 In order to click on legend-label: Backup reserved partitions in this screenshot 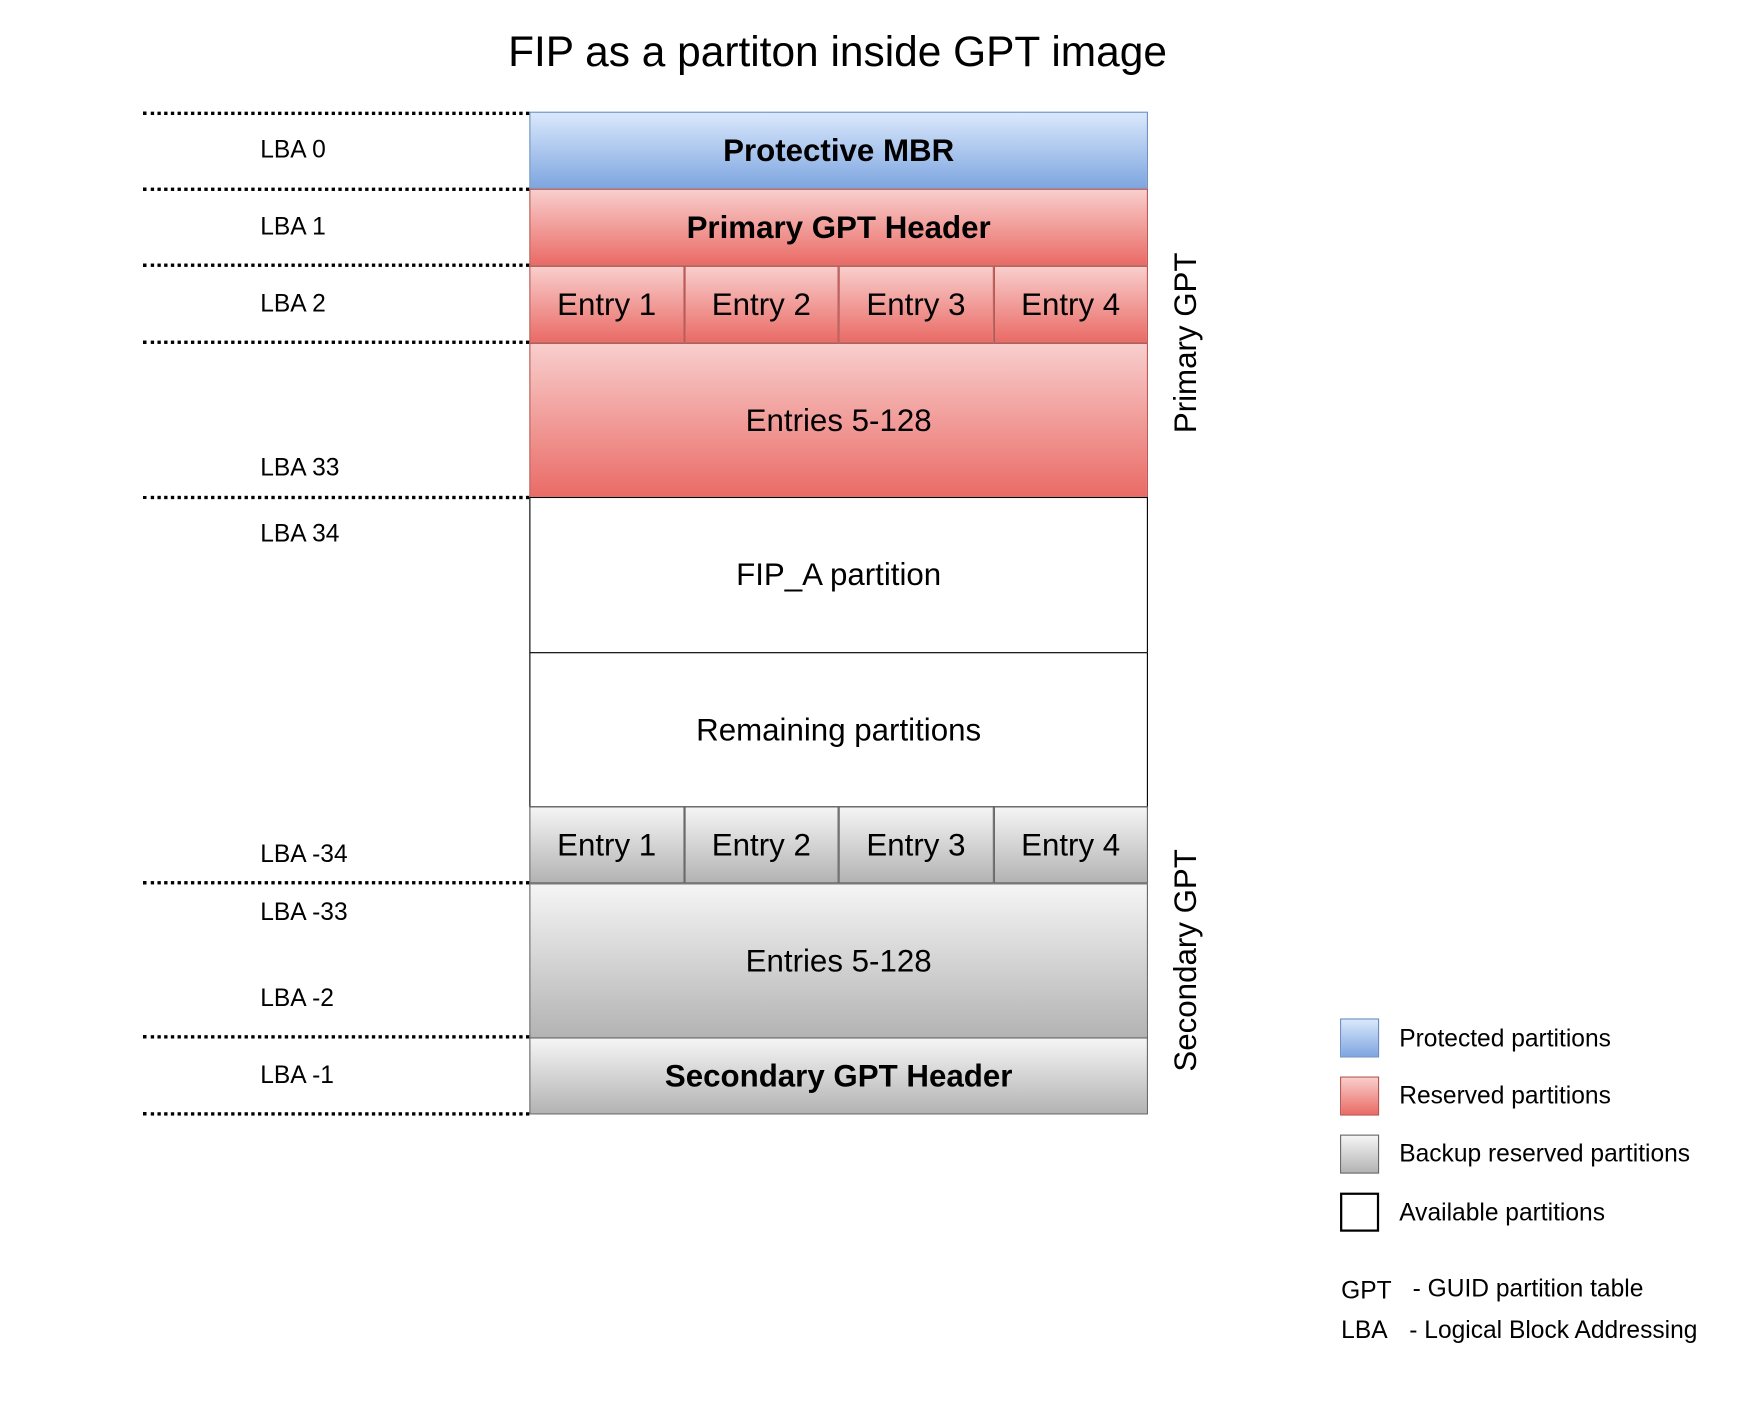, I will do `click(1545, 1153)`.